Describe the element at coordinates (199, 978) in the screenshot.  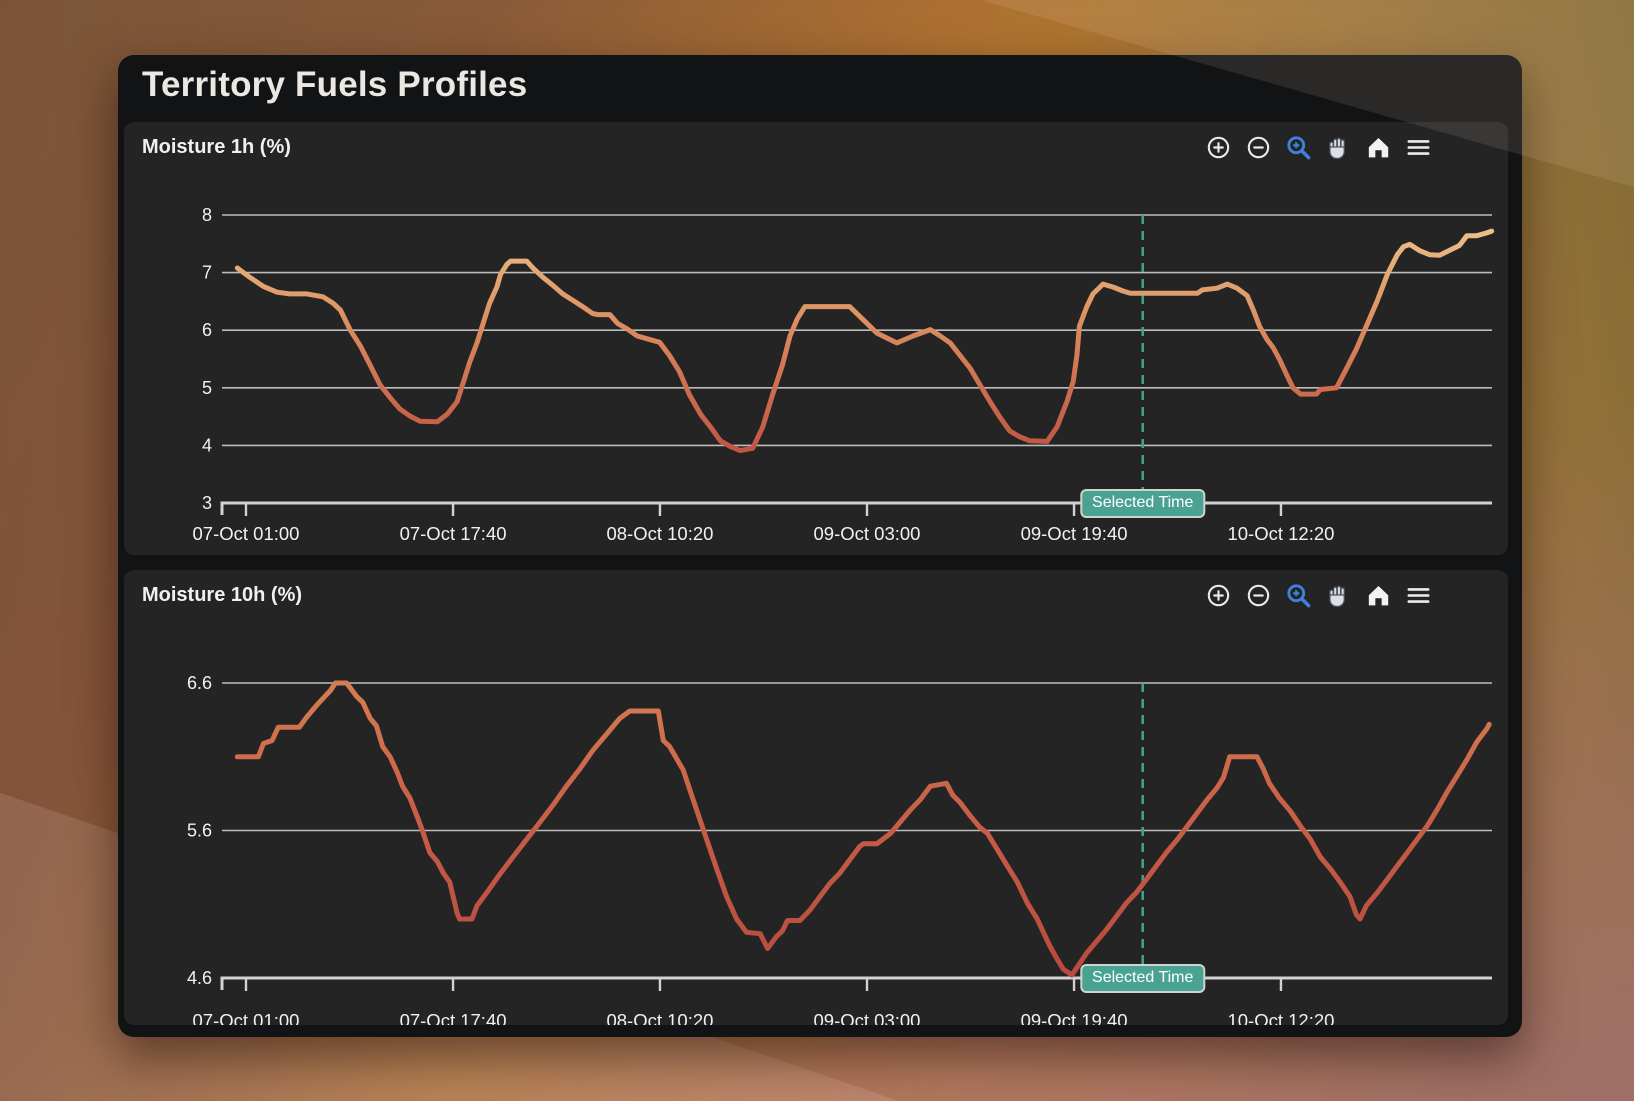
I see `svg-text: 4.6` at that location.